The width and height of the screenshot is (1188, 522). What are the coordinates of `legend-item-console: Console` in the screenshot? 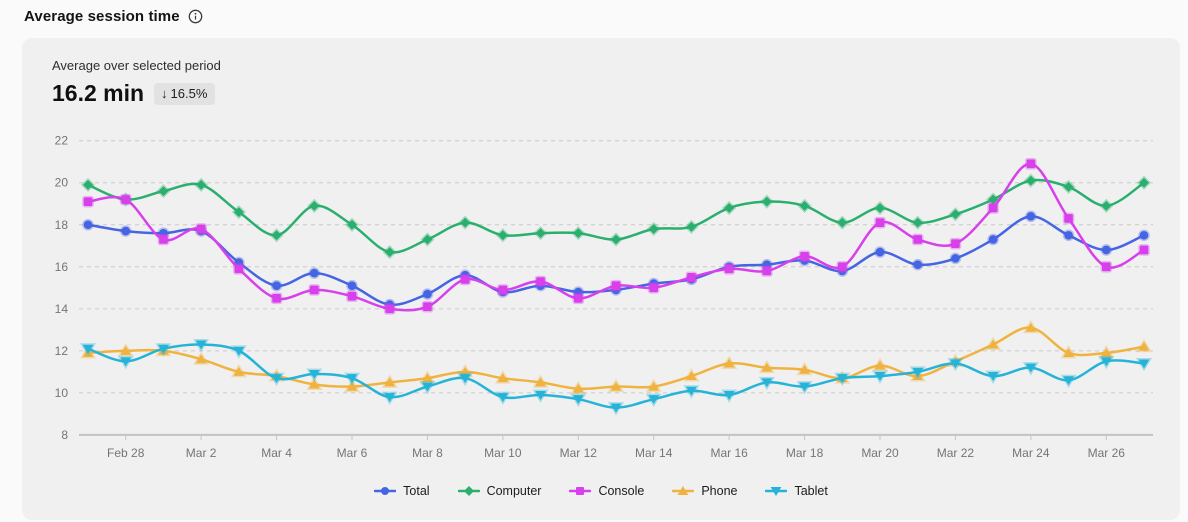 It's located at (606, 491).